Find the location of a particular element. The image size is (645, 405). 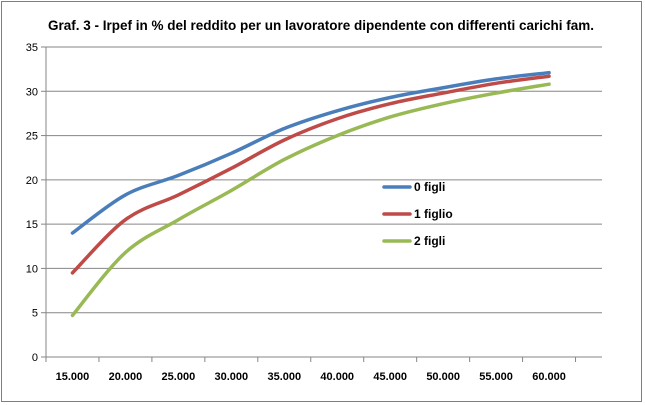

y-tick-labels: 0 5 10 15 20 25 30 35 is located at coordinates (32, 203).